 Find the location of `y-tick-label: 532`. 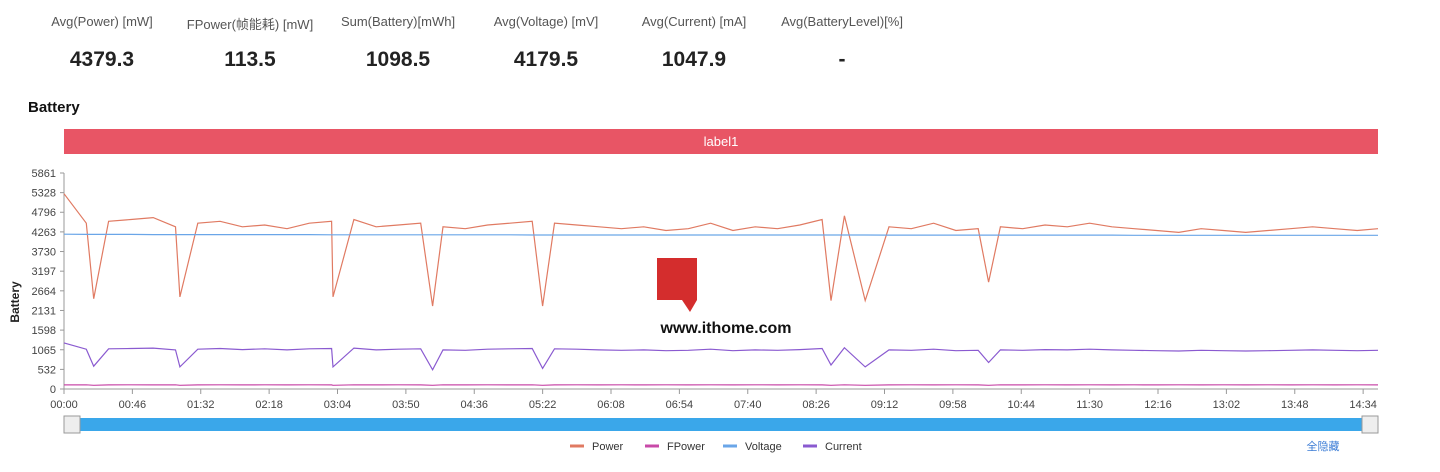

y-tick-label: 532 is located at coordinates (47, 370).